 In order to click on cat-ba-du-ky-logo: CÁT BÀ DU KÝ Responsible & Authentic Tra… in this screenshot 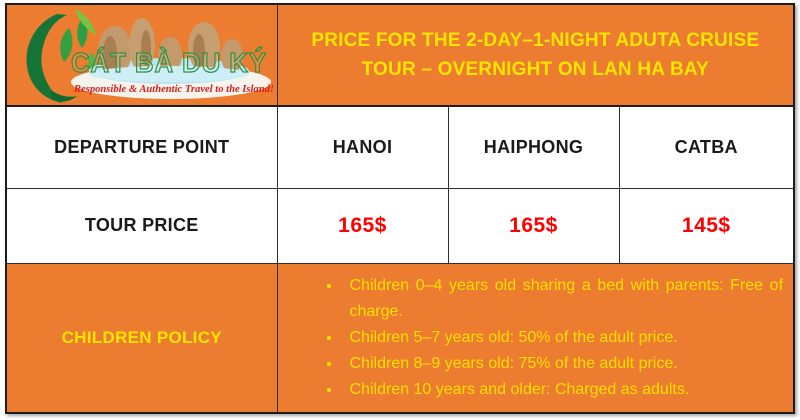, I will do `click(149, 56)`.